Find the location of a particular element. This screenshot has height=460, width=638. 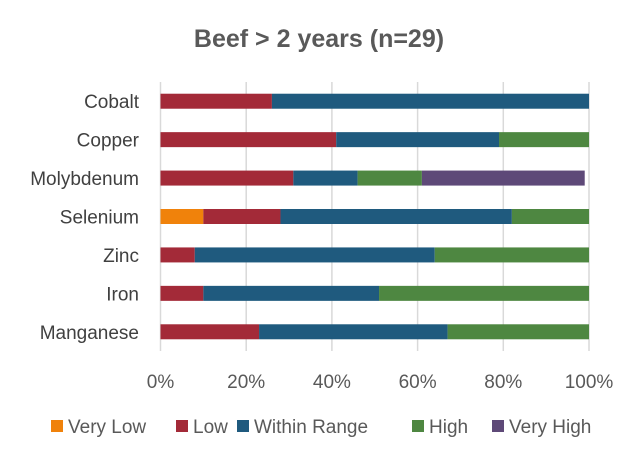

bar-low-iron is located at coordinates (182, 293).